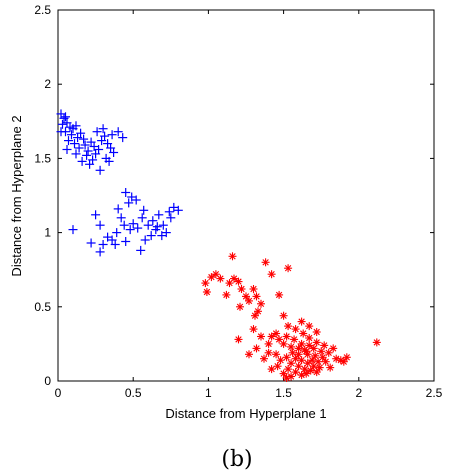 The image size is (474, 474). What do you see at coordinates (47, 381) in the screenshot?
I see `y-tick-label: 0` at bounding box center [47, 381].